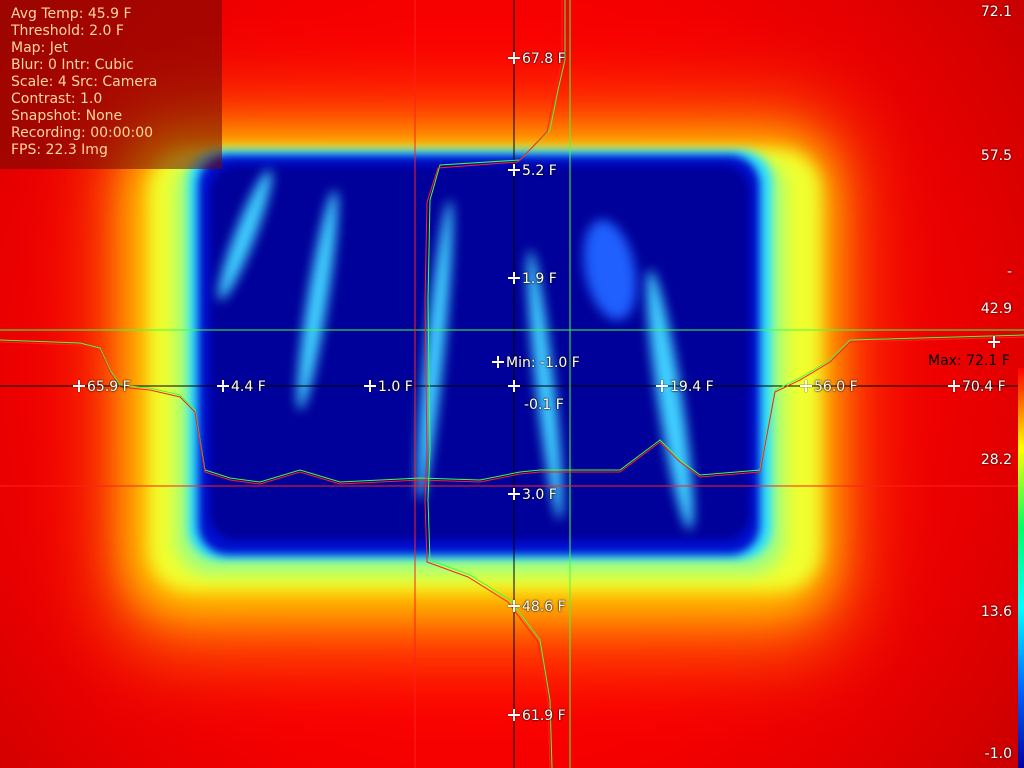  Describe the element at coordinates (532, 279) in the screenshot. I see `reading-marker: 1.9 F` at that location.